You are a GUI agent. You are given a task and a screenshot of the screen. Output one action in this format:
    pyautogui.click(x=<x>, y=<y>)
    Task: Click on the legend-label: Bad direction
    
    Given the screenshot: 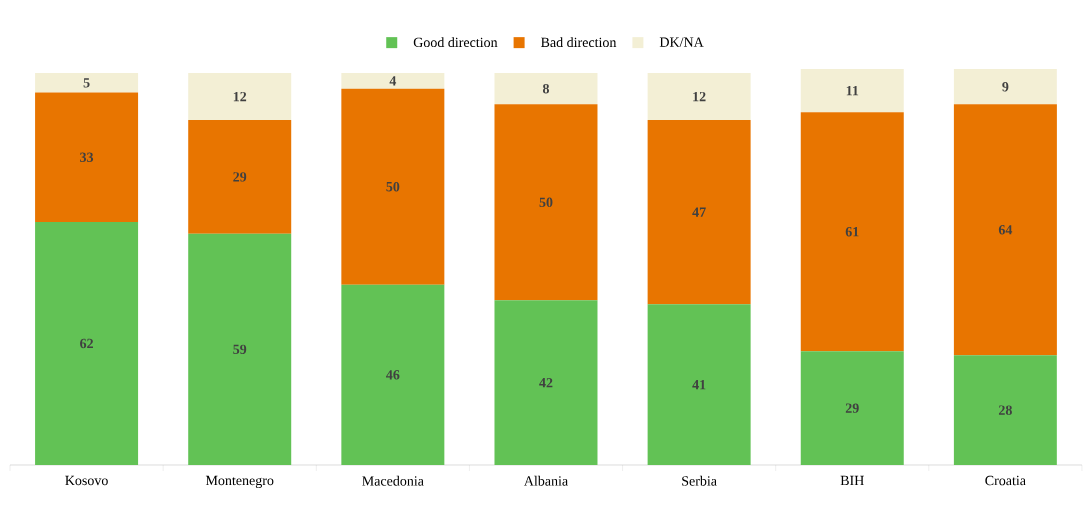 What is the action you would take?
    pyautogui.click(x=579, y=42)
    